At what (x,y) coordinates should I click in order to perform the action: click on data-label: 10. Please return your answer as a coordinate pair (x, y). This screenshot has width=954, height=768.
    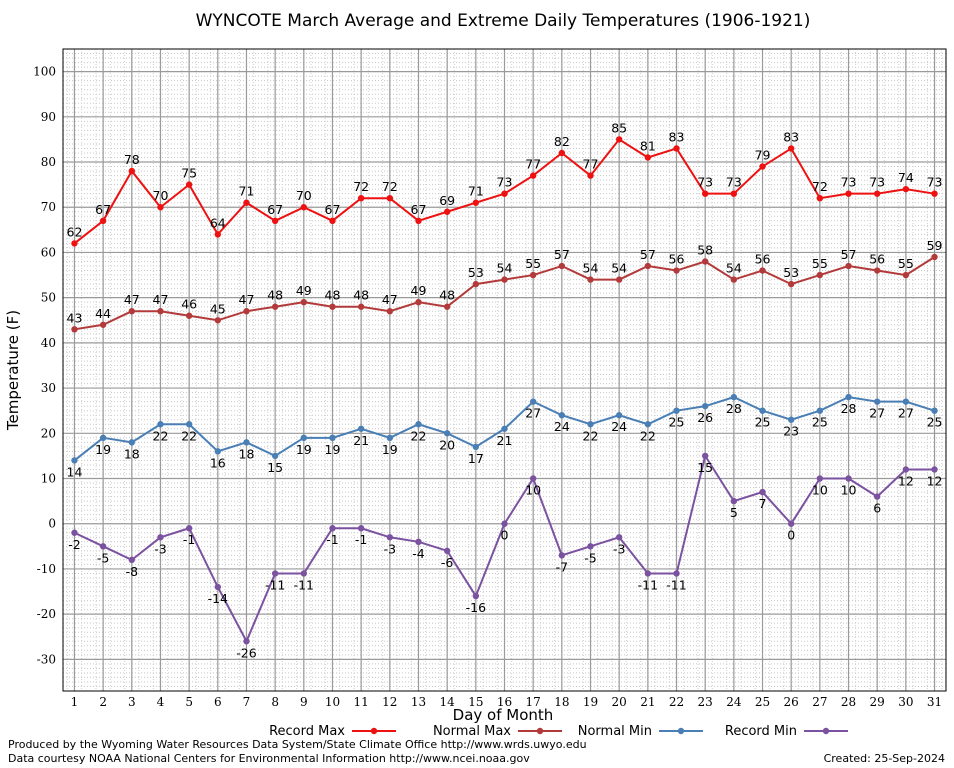
    Looking at the image, I should click on (533, 490).